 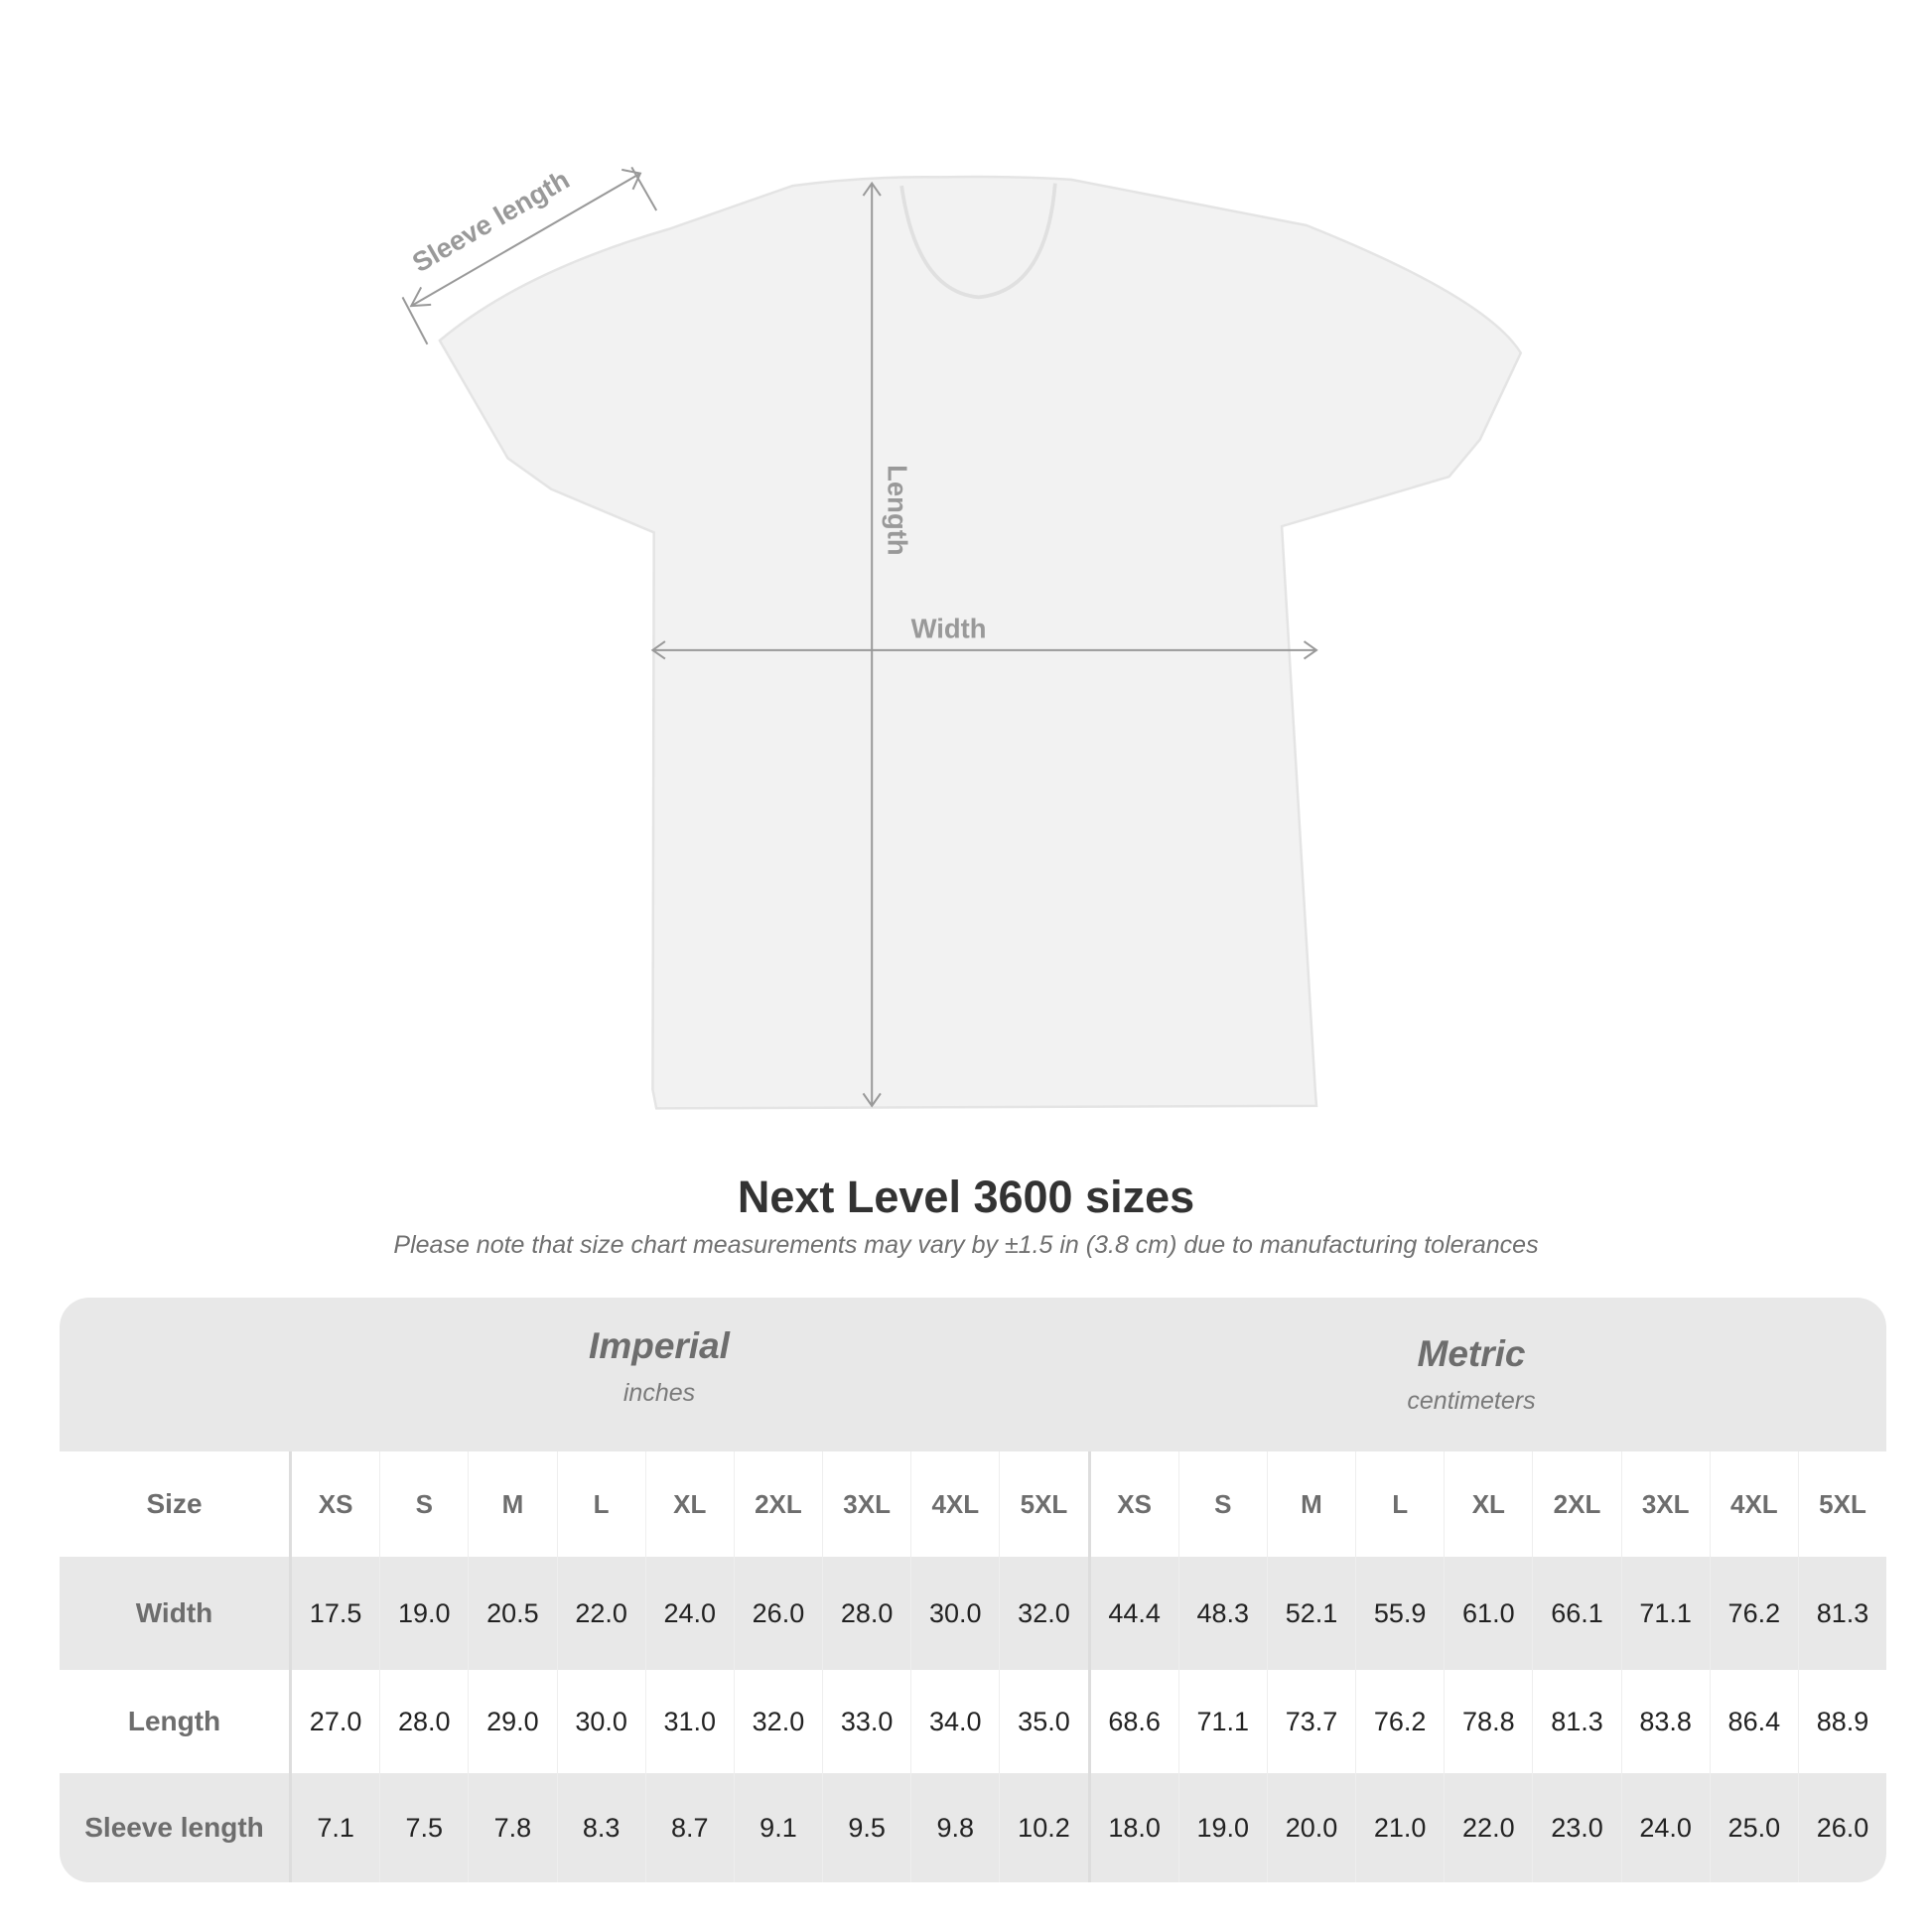 I want to click on imperial-cell: 31.0, so click(x=691, y=1722).